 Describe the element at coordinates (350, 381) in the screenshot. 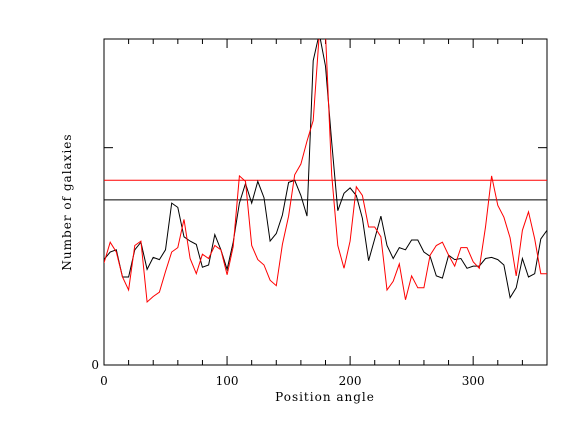

I see `x-tick-label: 200` at that location.